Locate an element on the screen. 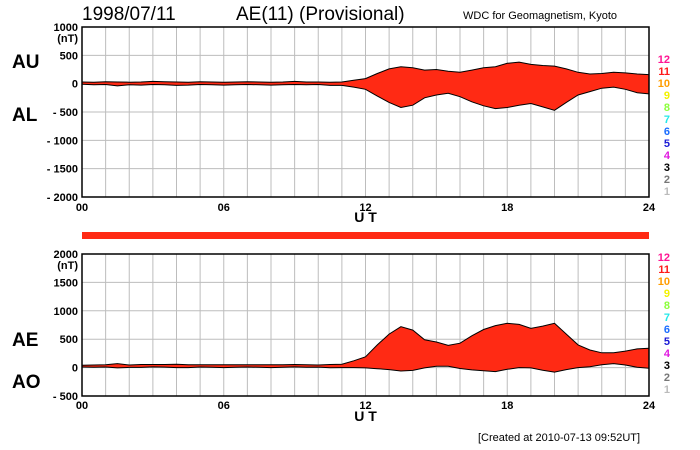  series-line-ao is located at coordinates (365, 368).